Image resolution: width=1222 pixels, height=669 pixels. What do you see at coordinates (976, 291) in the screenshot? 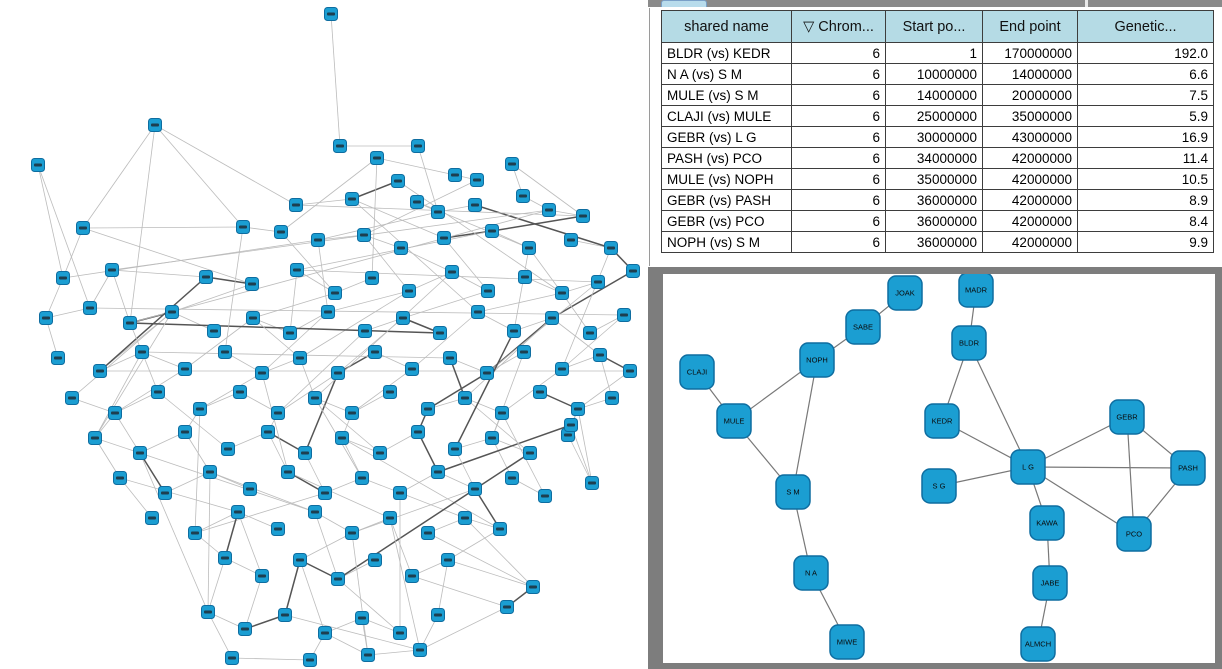
I see `detail-network-node: MADR` at bounding box center [976, 291].